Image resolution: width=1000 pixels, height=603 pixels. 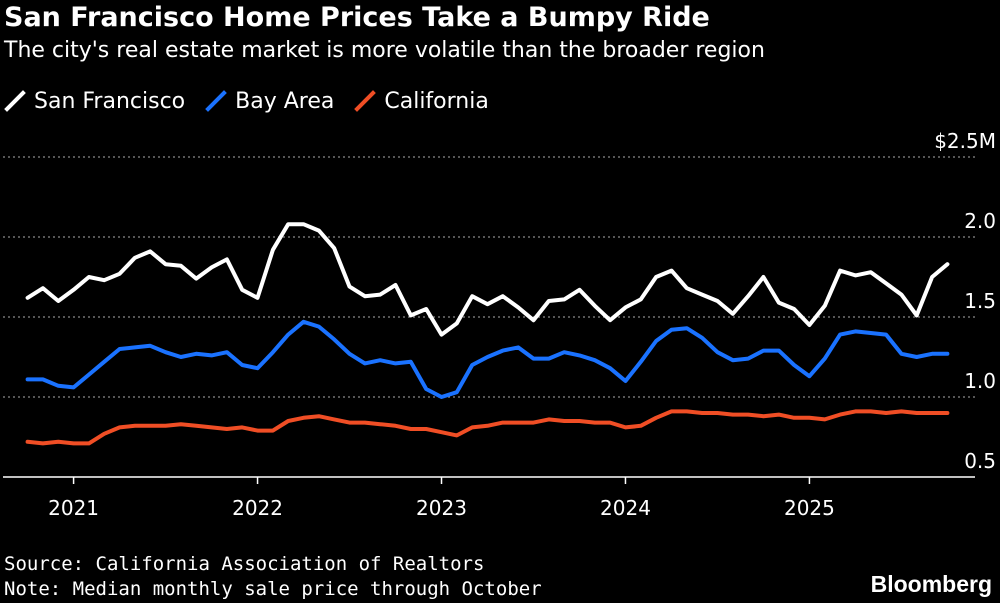 I want to click on legend-swatch-san-francisco, so click(x=15, y=101).